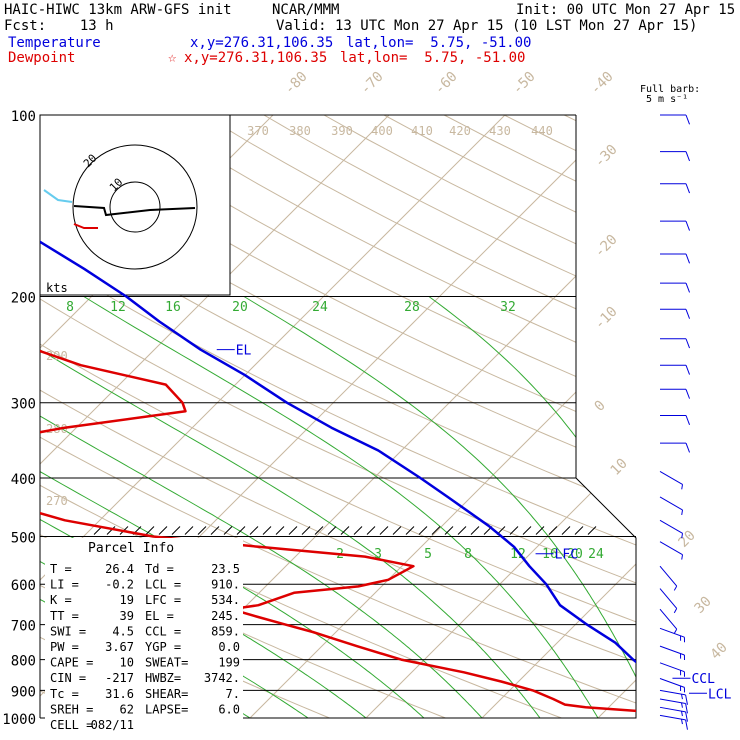 The width and height of the screenshot is (740, 740). I want to click on parcel-row-label: CELL =, so click(71, 725).